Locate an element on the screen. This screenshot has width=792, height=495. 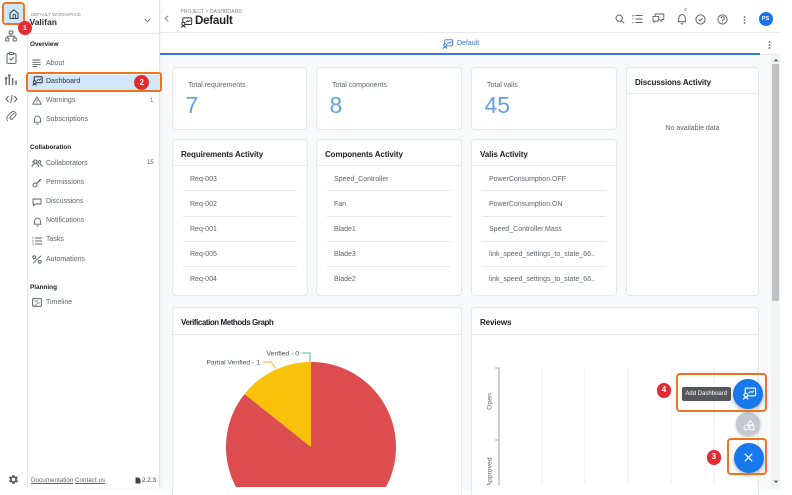
svg-text: Partial Verified - 1 is located at coordinates (233, 363).